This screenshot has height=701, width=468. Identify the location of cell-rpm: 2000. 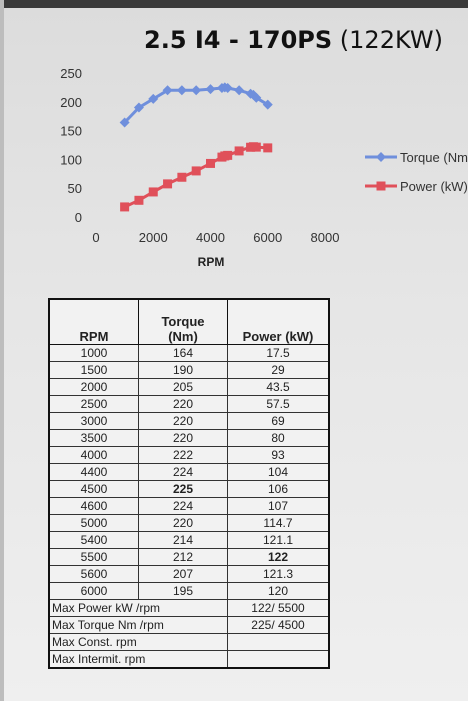
(93, 387).